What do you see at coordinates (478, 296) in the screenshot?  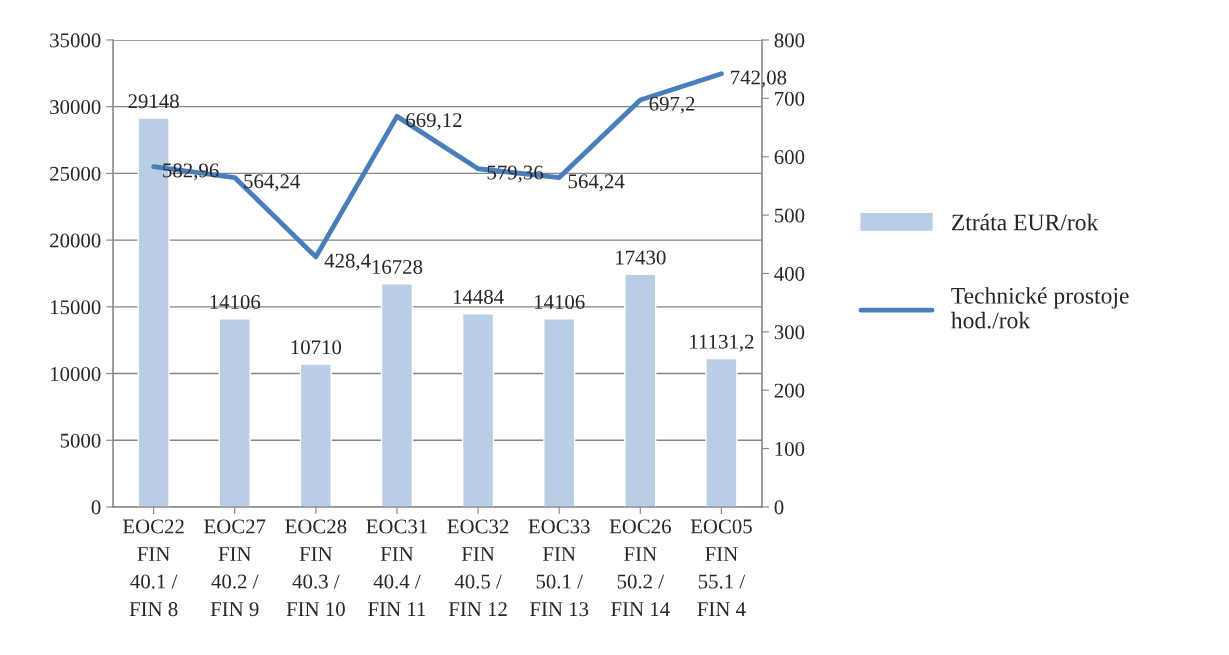 I see `data-label: 14484` at bounding box center [478, 296].